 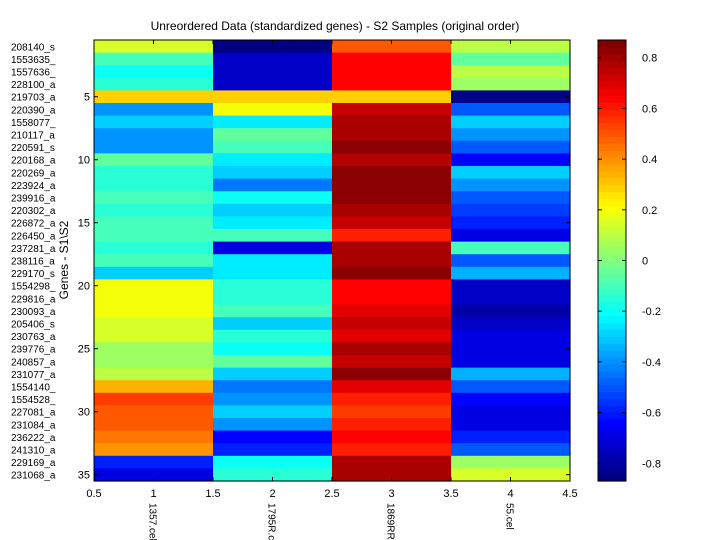 What do you see at coordinates (33, 413) in the screenshot?
I see `row-label: 227081_a` at bounding box center [33, 413].